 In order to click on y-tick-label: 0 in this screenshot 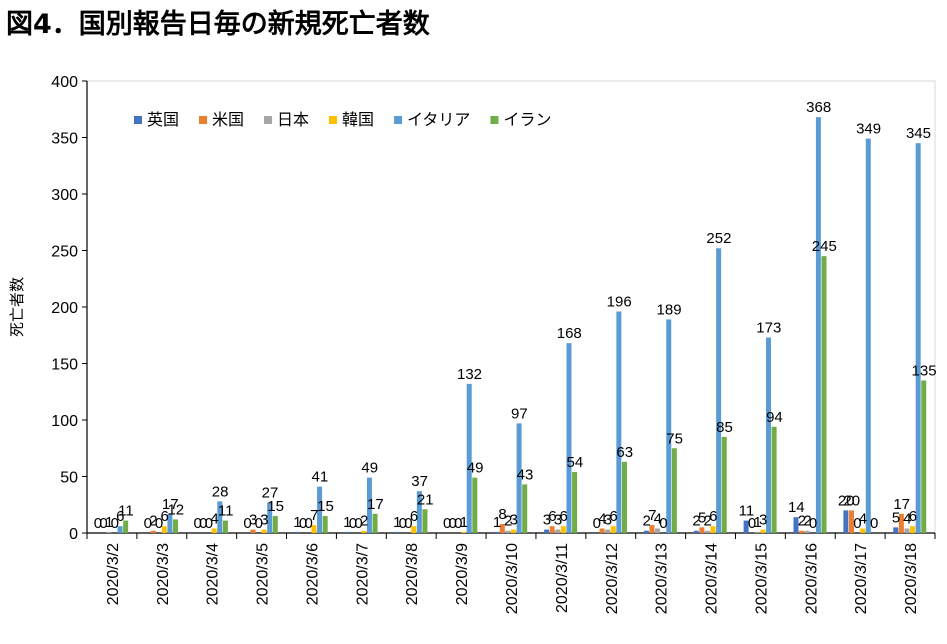, I will do `click(73, 534)`.